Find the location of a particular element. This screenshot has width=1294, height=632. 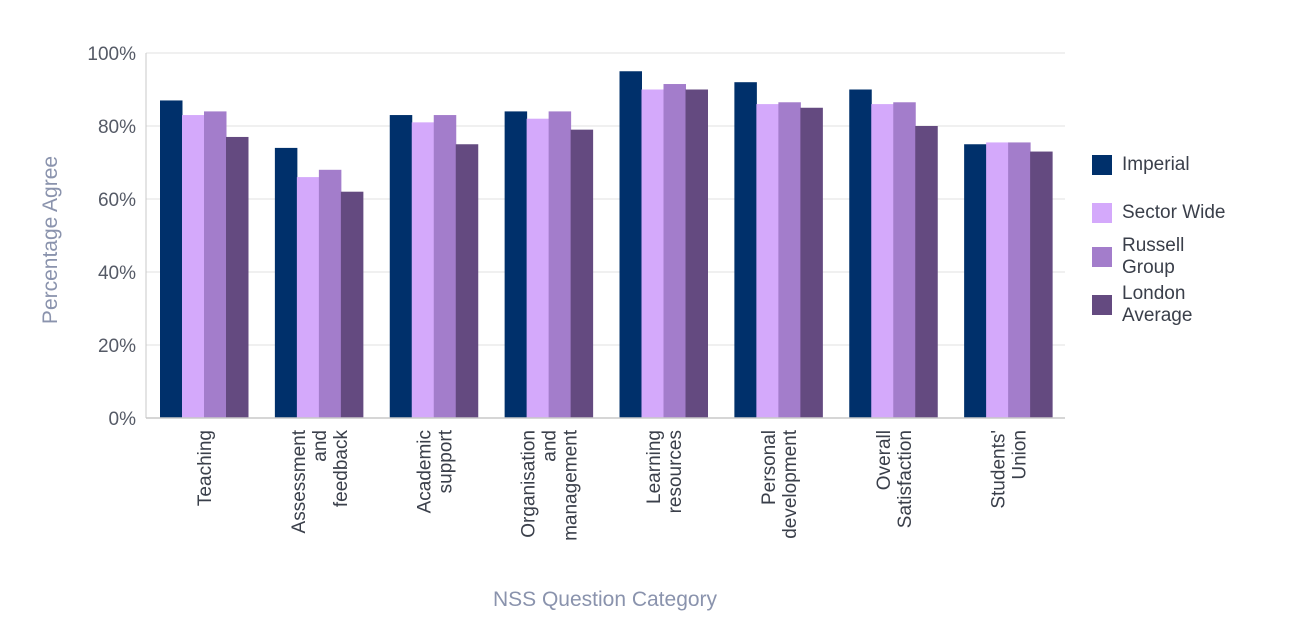

y-tick-label: 40% is located at coordinates (117, 273).